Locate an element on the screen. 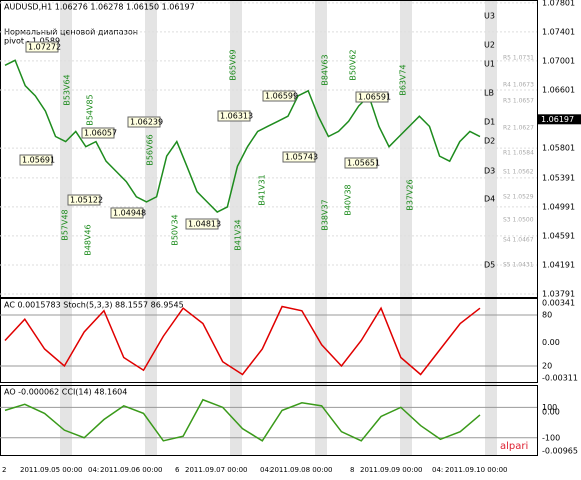 This screenshot has width=581, height=480. box-label: 1.04813 is located at coordinates (204, 224).